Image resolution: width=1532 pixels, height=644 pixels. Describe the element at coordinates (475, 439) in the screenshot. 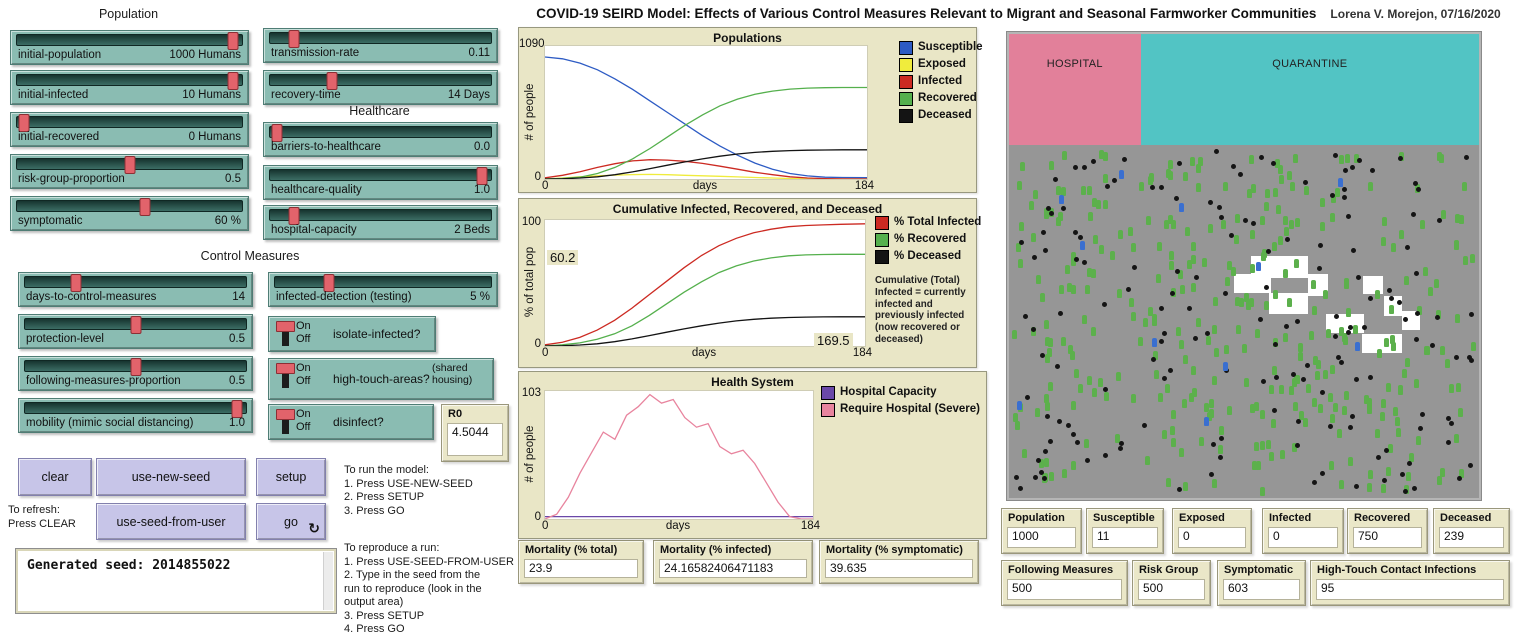

I see `monitor-value: 4.5044` at that location.